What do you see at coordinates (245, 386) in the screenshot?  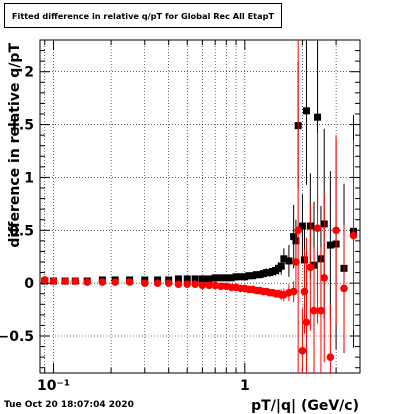 I see `x-tick-label: 1` at bounding box center [245, 386].